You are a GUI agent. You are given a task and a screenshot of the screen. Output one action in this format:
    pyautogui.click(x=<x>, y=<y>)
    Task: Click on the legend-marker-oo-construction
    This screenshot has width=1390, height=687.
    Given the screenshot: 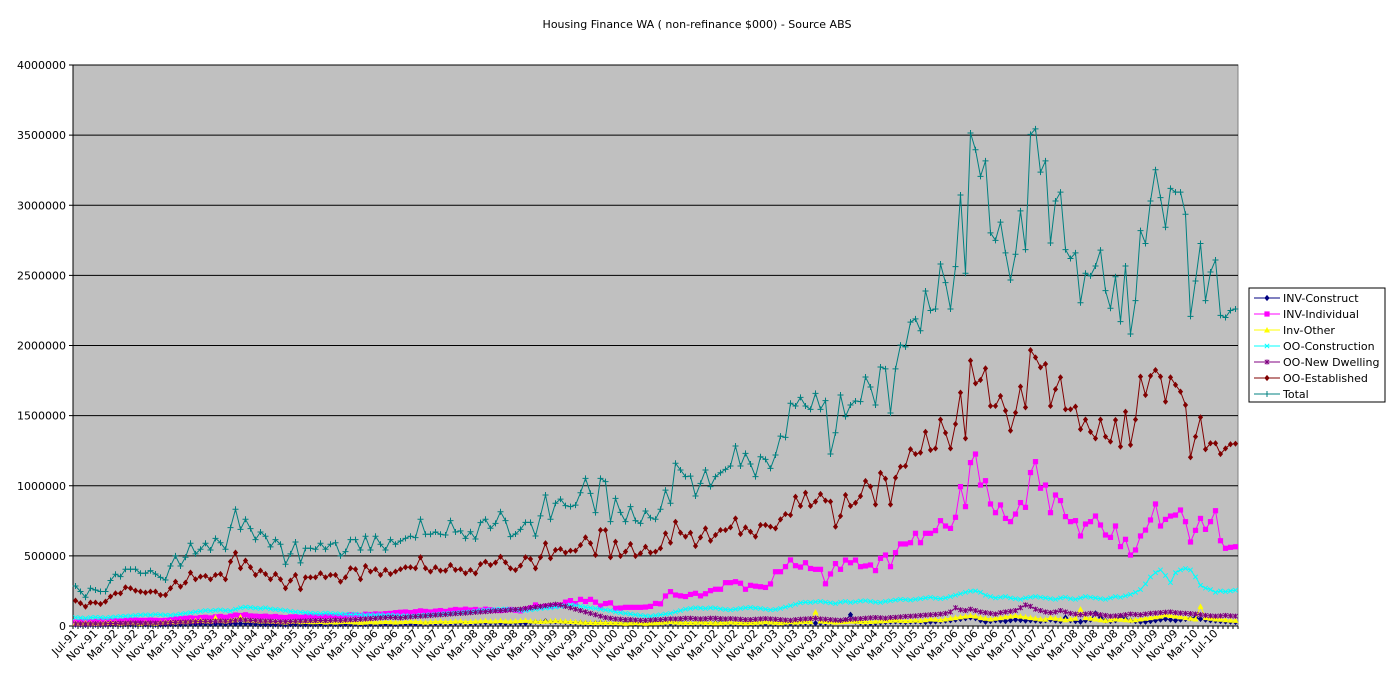 What is the action you would take?
    pyautogui.click(x=1267, y=346)
    